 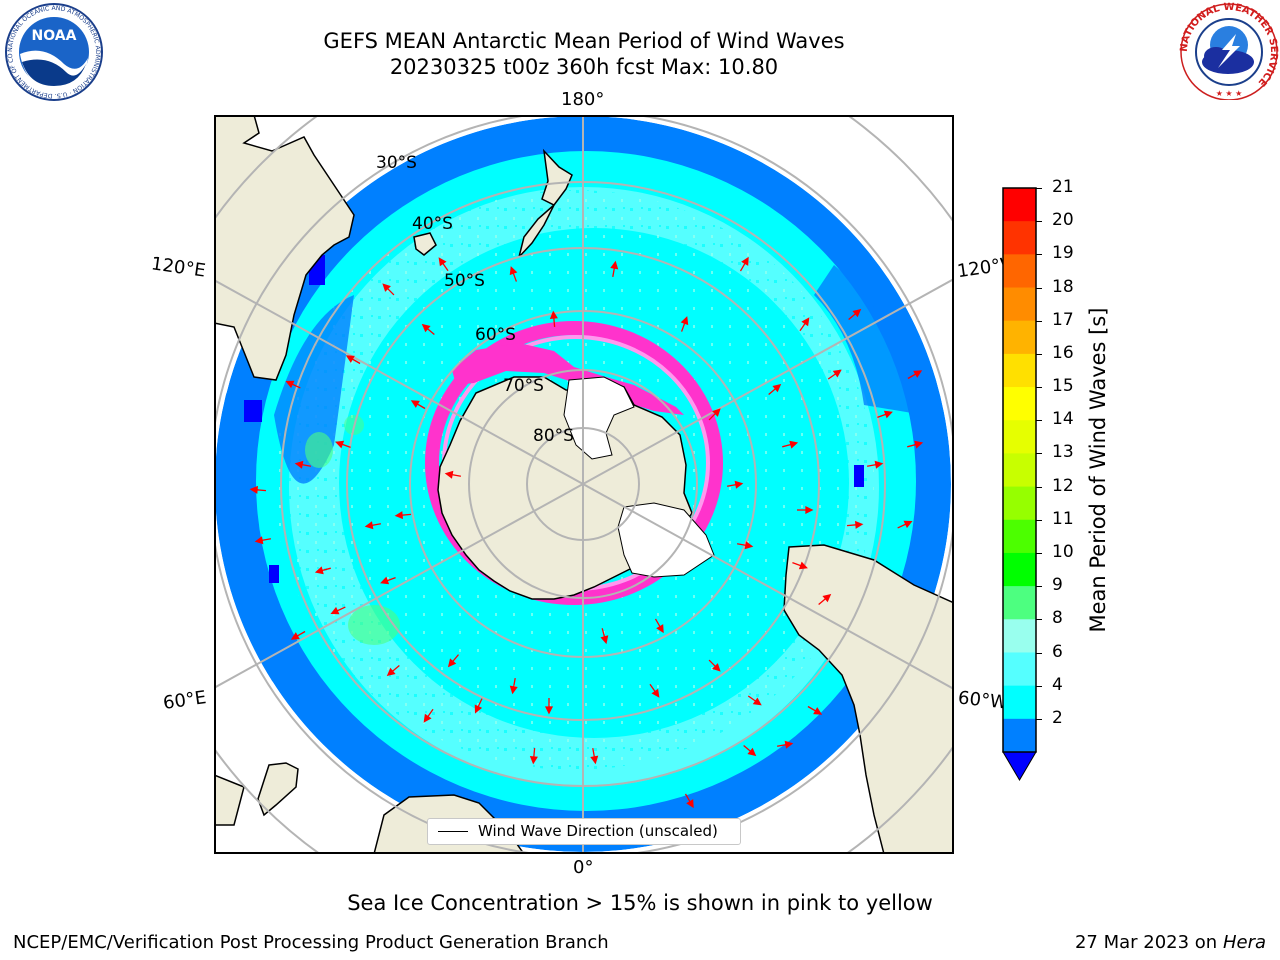 What do you see at coordinates (983, 700) in the screenshot?
I see `lon-label-60w: 60°W` at bounding box center [983, 700].